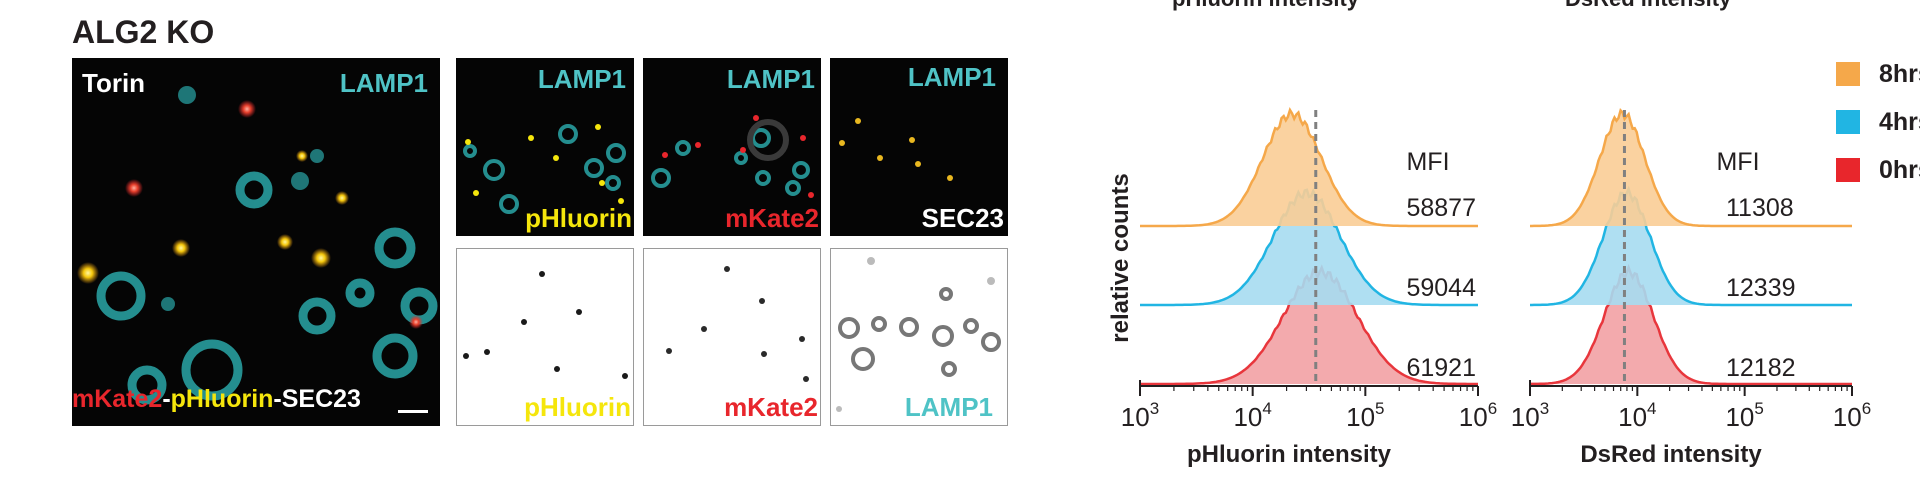 The height and width of the screenshot is (479, 1920). I want to click on small-top-1-channel: pHluorin, so click(578, 218).